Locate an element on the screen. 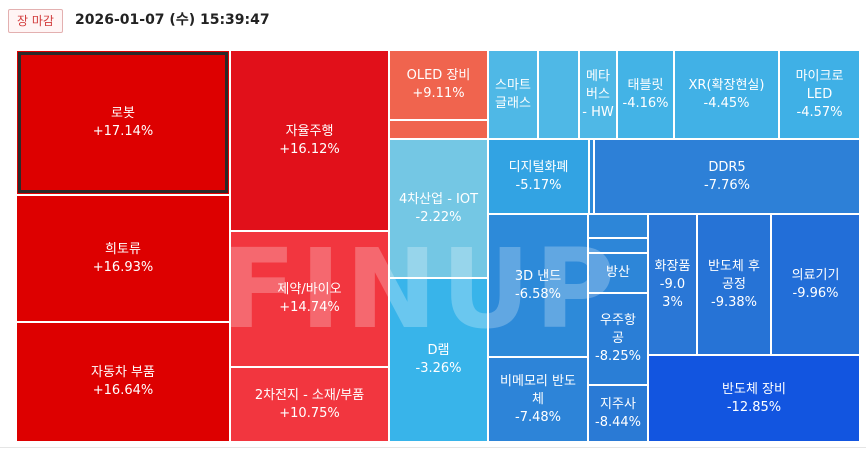 This screenshot has height=457, width=866. tile-label: 태블릿 is located at coordinates (645, 85).